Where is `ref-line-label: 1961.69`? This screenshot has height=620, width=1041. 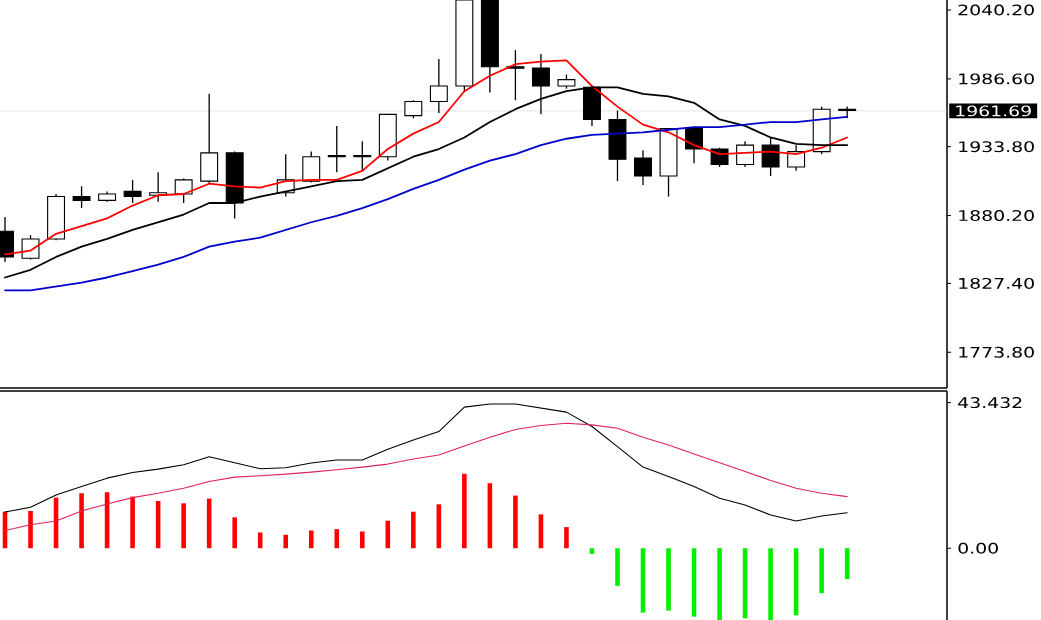
ref-line-label: 1961.69 is located at coordinates (993, 111).